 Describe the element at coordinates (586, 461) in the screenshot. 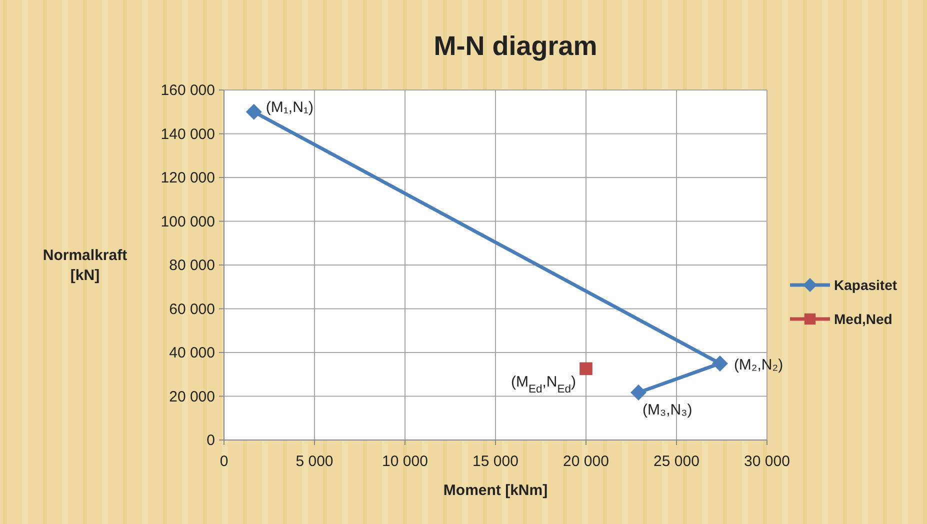

I see `x-tick-label: 20 000` at that location.